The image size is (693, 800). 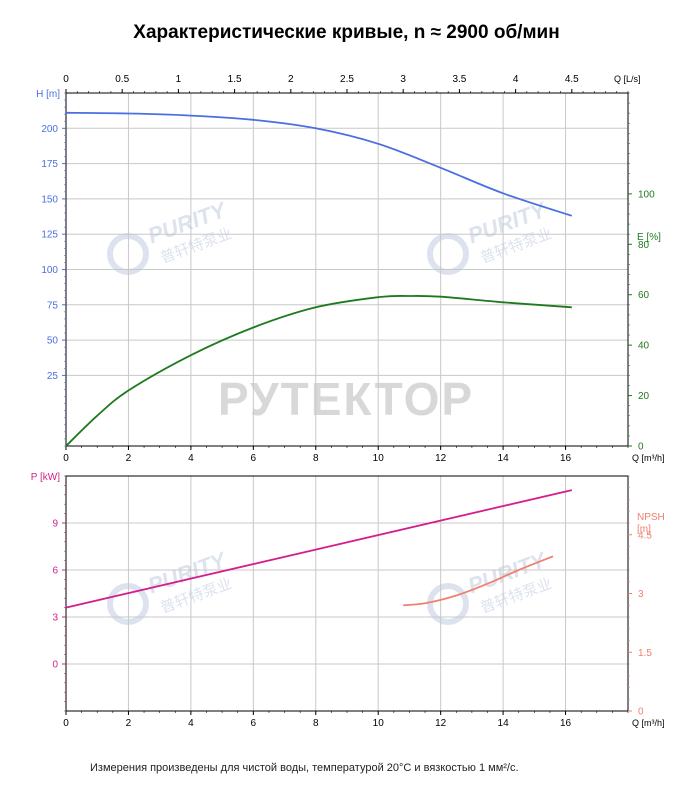 I want to click on y-left-tick-label: 50, so click(x=53, y=341).